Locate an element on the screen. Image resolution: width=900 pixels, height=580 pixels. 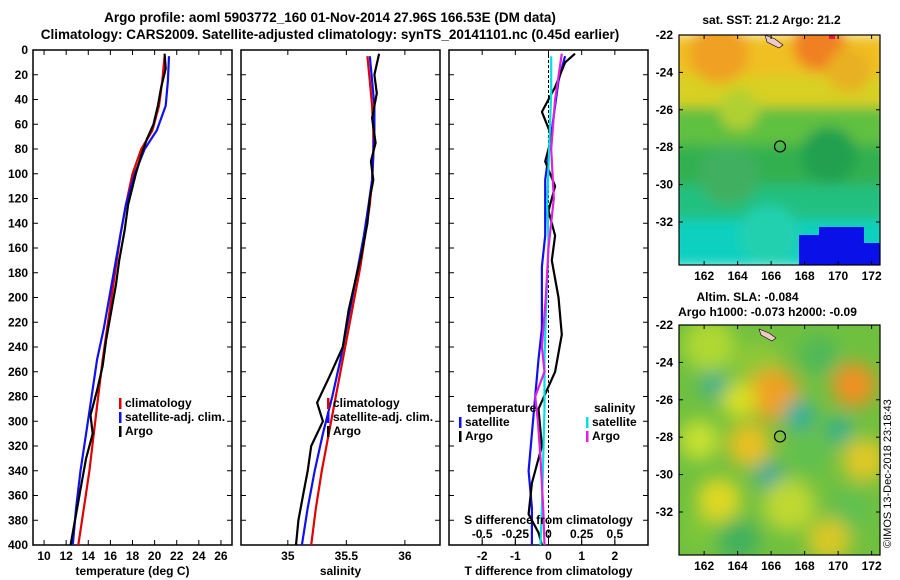
x-axis-label: temperature (deg C) is located at coordinates (132, 571).